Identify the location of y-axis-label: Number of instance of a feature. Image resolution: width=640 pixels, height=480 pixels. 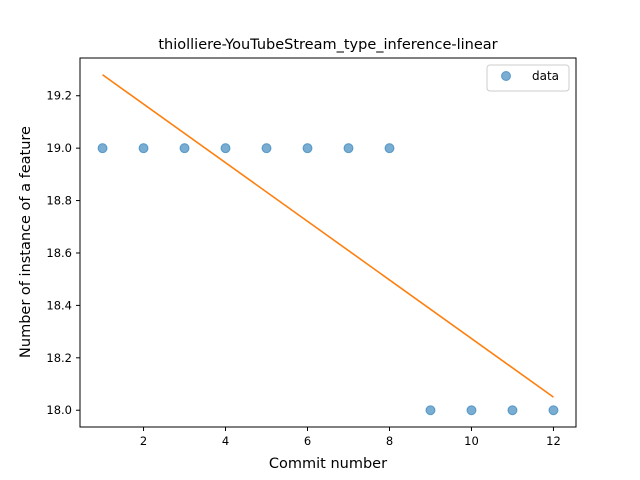
(26, 242).